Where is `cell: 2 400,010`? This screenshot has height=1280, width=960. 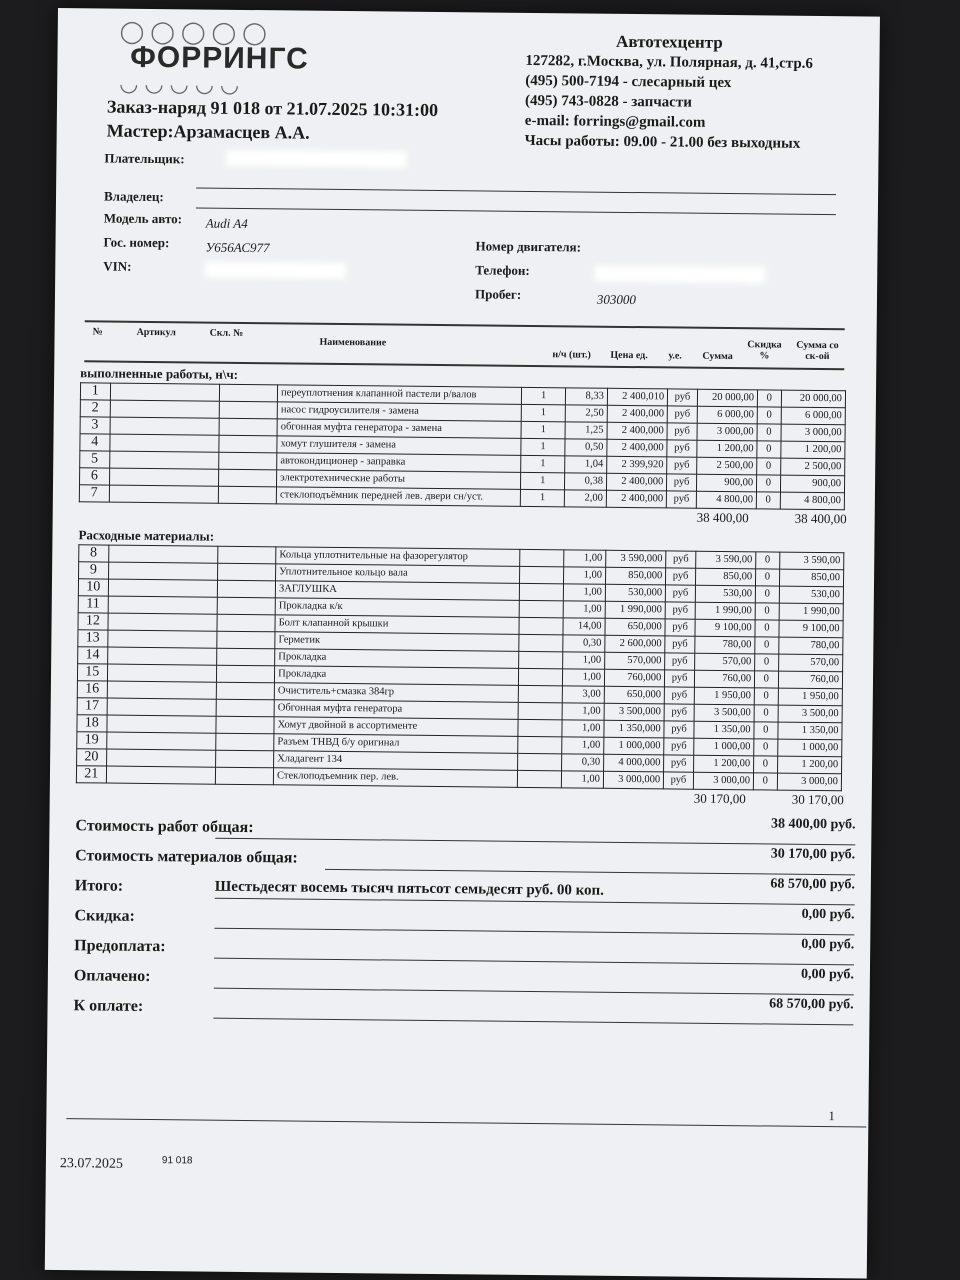 cell: 2 400,010 is located at coordinates (637, 397).